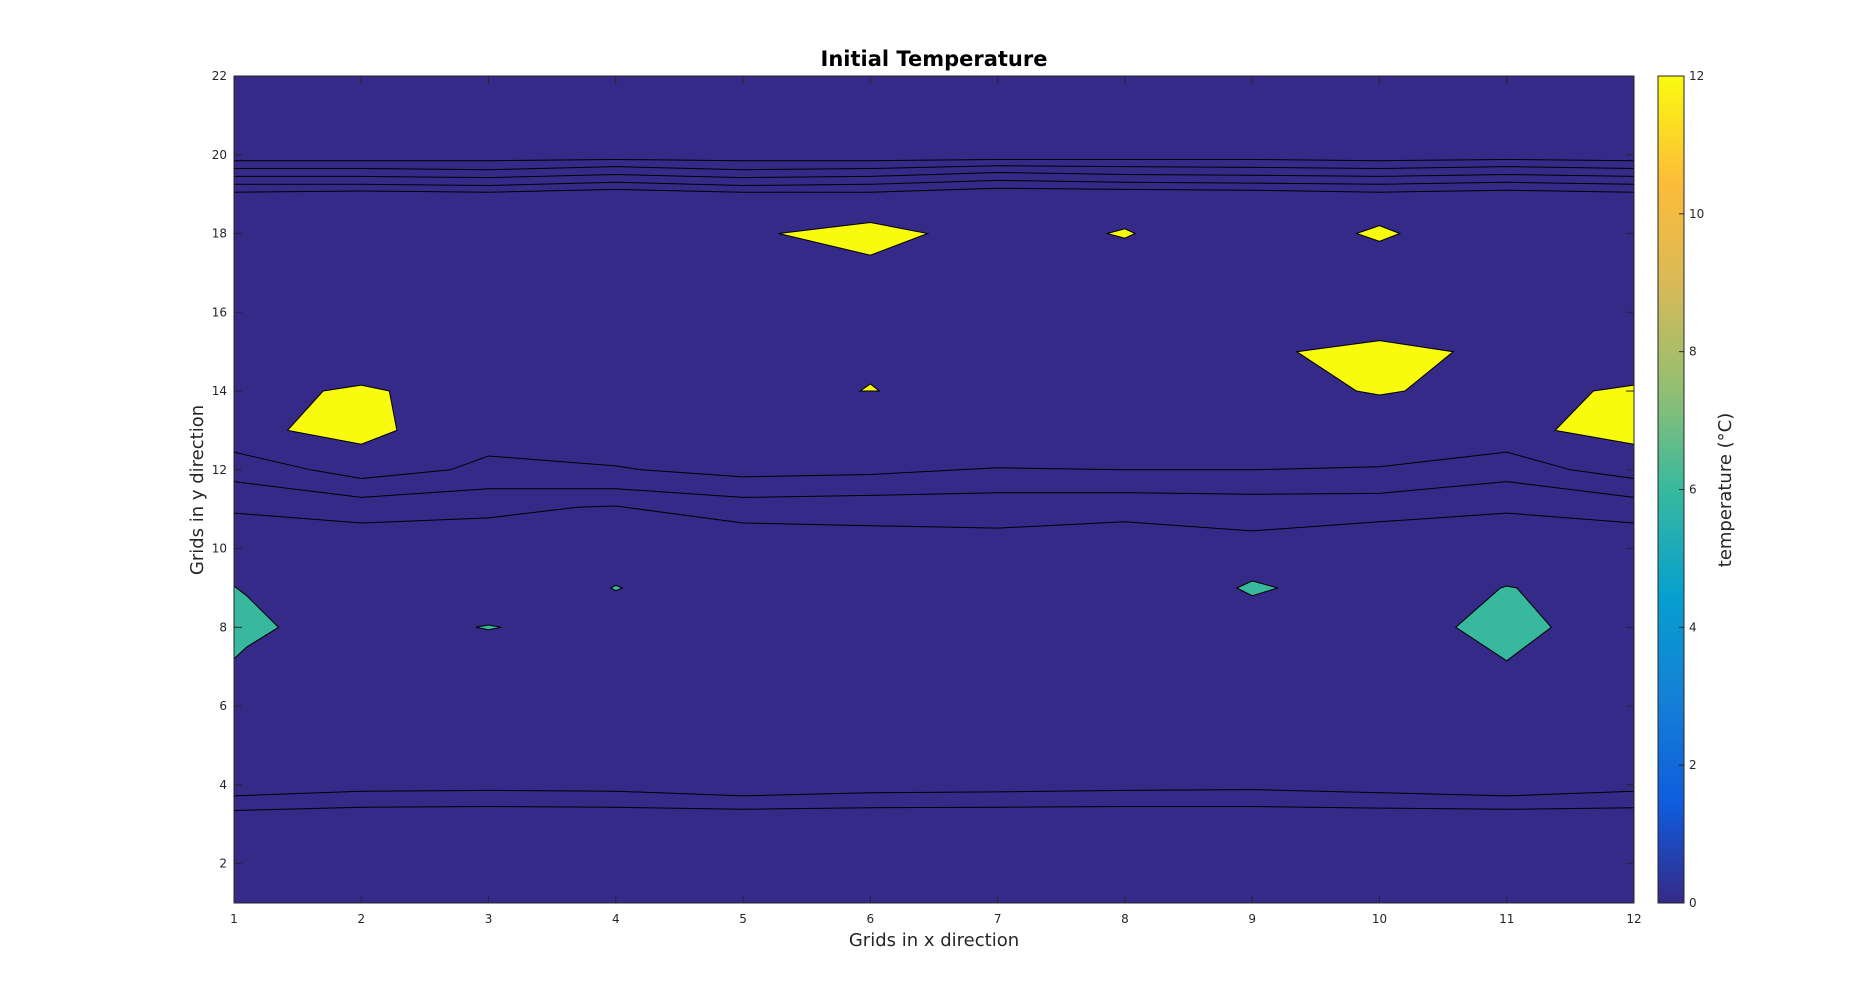  What do you see at coordinates (1506, 919) in the screenshot?
I see `x-tick-label: 11` at bounding box center [1506, 919].